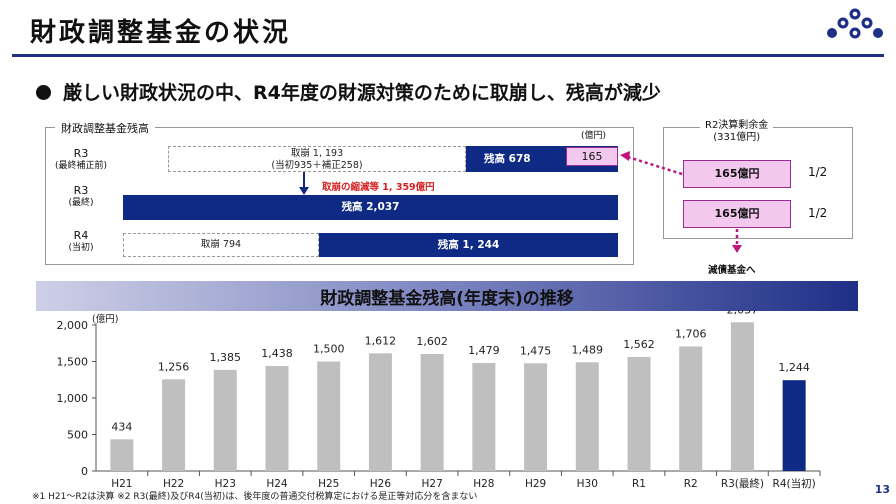 The height and width of the screenshot is (504, 896). What do you see at coordinates (225, 484) in the screenshot?
I see `x-tick-label: H23` at bounding box center [225, 484].